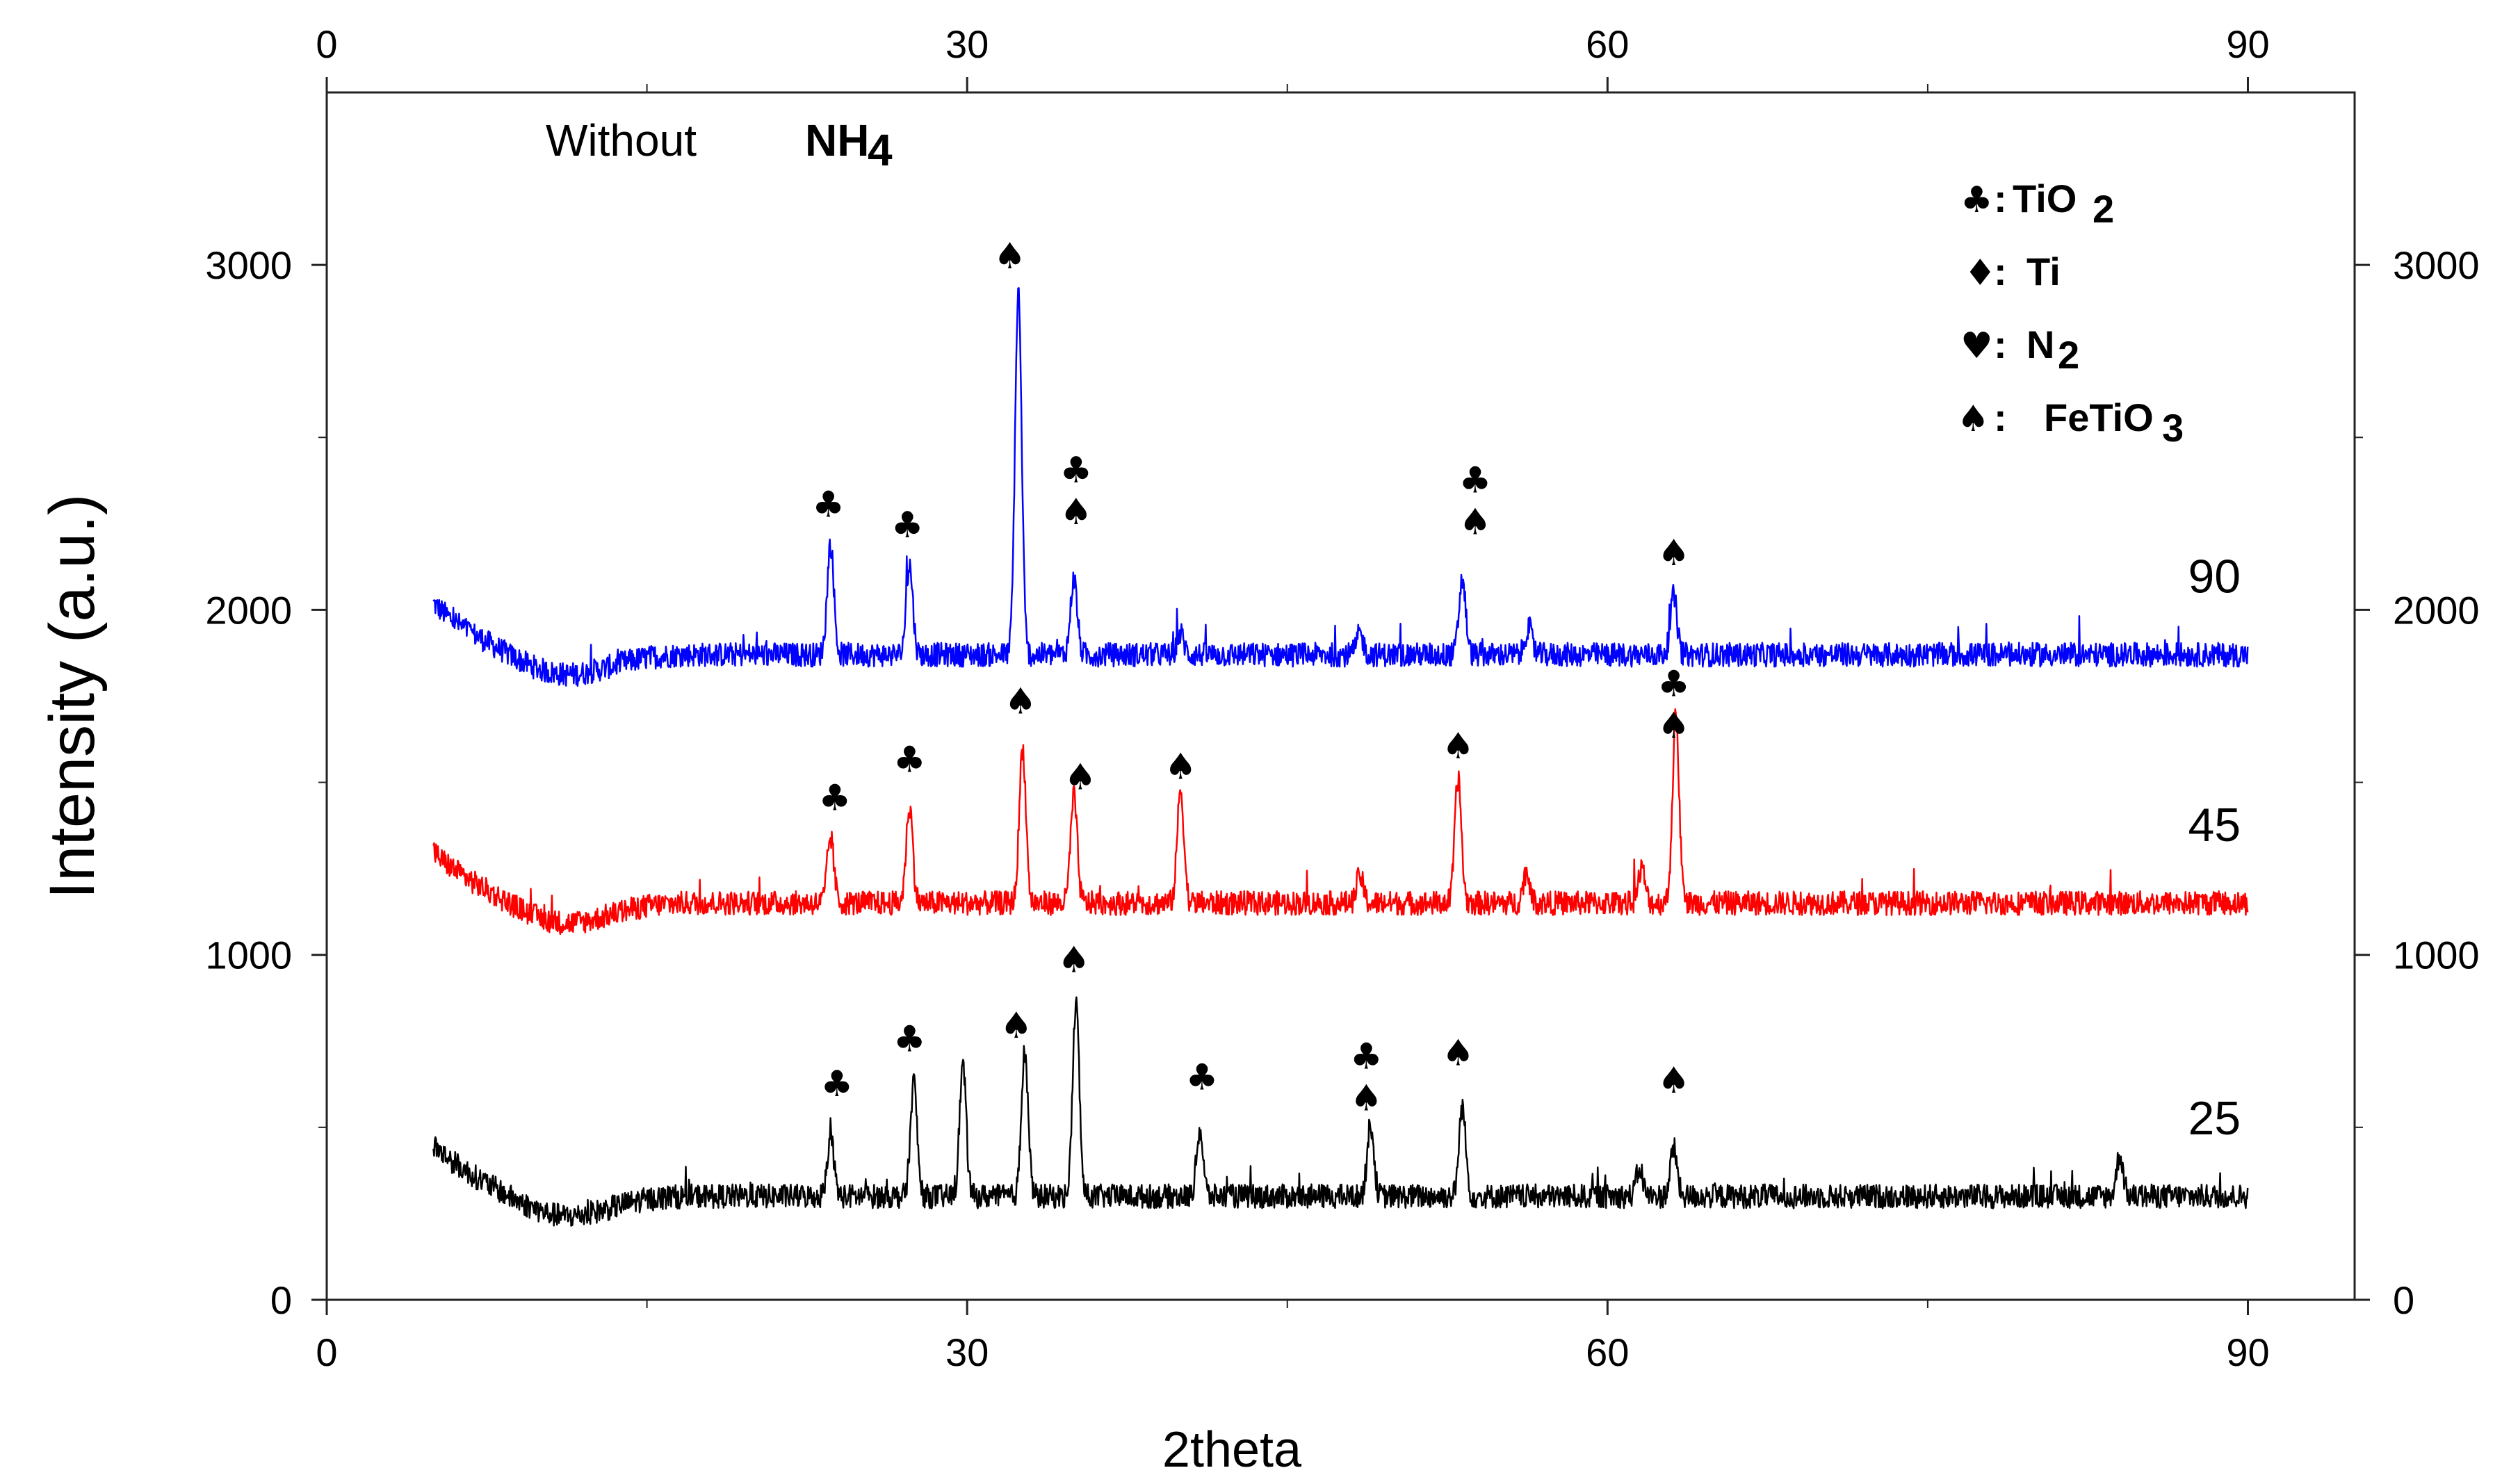  What do you see at coordinates (2247, 44) in the screenshot?
I see `x-tick-label-top: 90` at bounding box center [2247, 44].